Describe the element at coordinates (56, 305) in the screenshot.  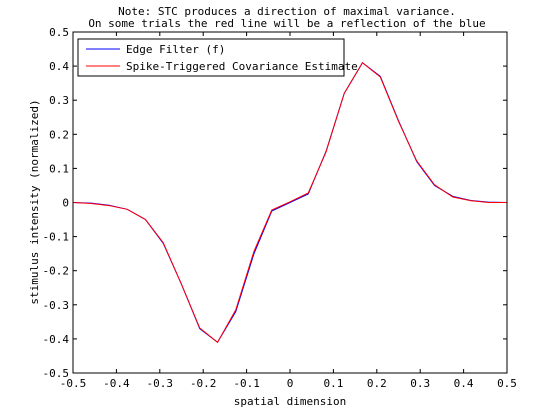
I see `y-tick-label: -0.3` at that location.